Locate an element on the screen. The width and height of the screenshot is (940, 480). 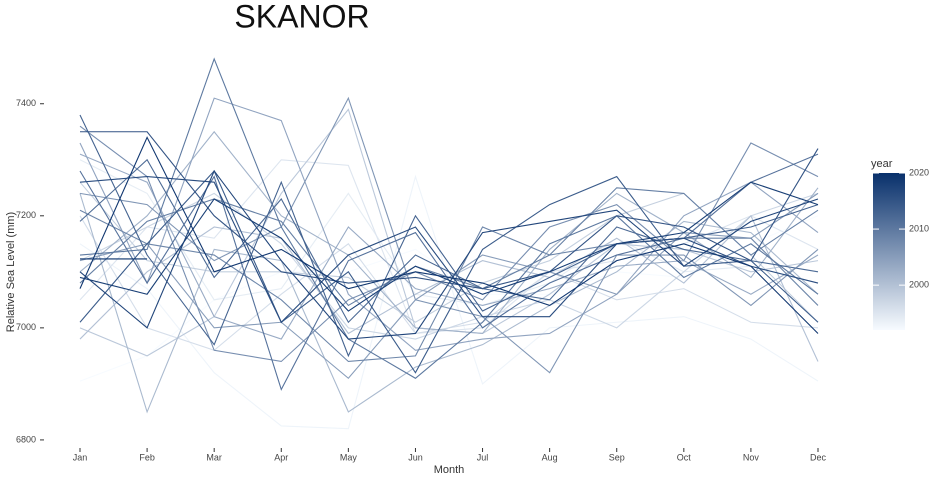
colorbar-tick-label: 2000 is located at coordinates (919, 285).